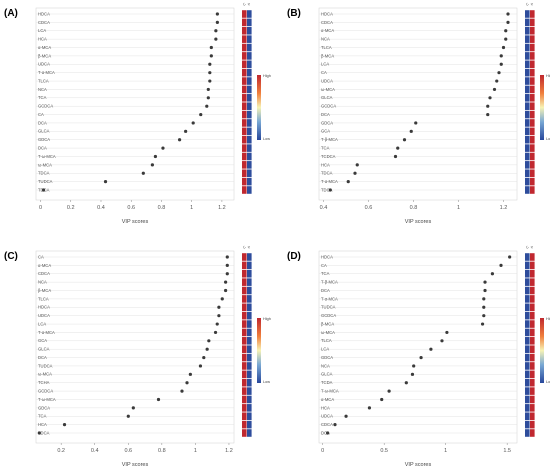 This screenshot has width=550, height=474. Describe the element at coordinates (322, 451) in the screenshot. I see `x-tick-label: 0` at that location.